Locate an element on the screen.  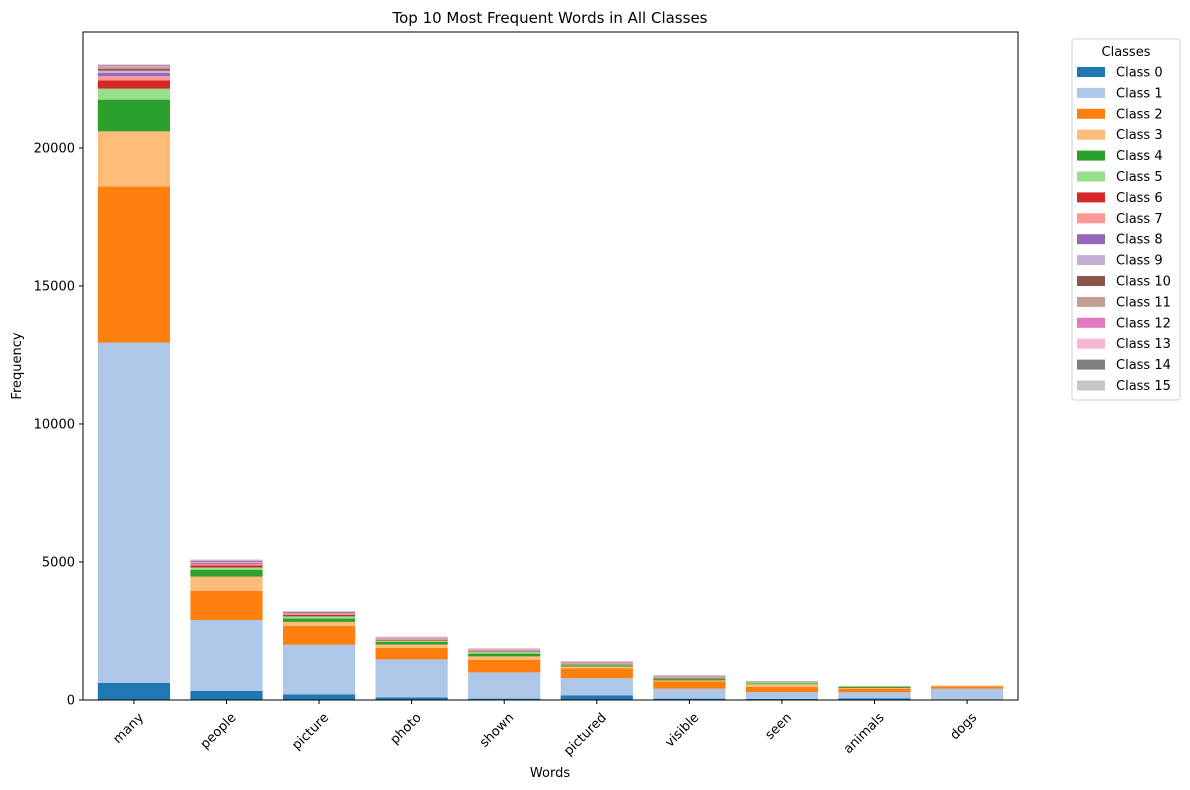
y-axis: 0 5000 10000 15000 20000 is located at coordinates (58, 425).